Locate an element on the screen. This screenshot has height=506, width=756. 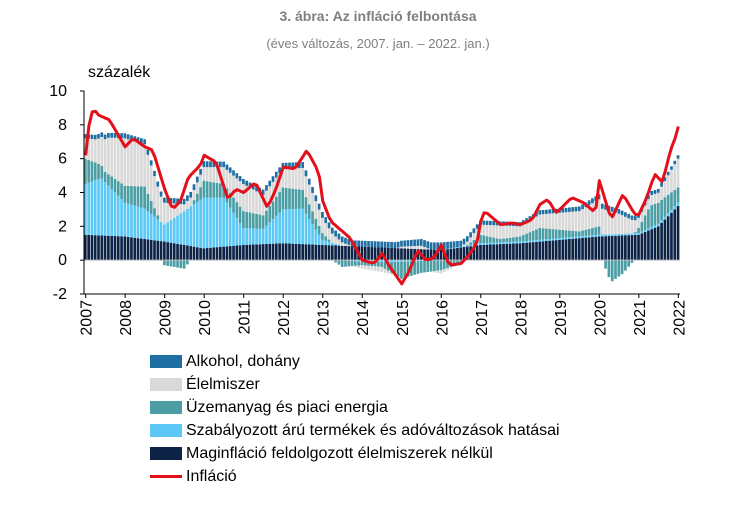
legend-swatch-inflation is located at coordinates (166, 476).